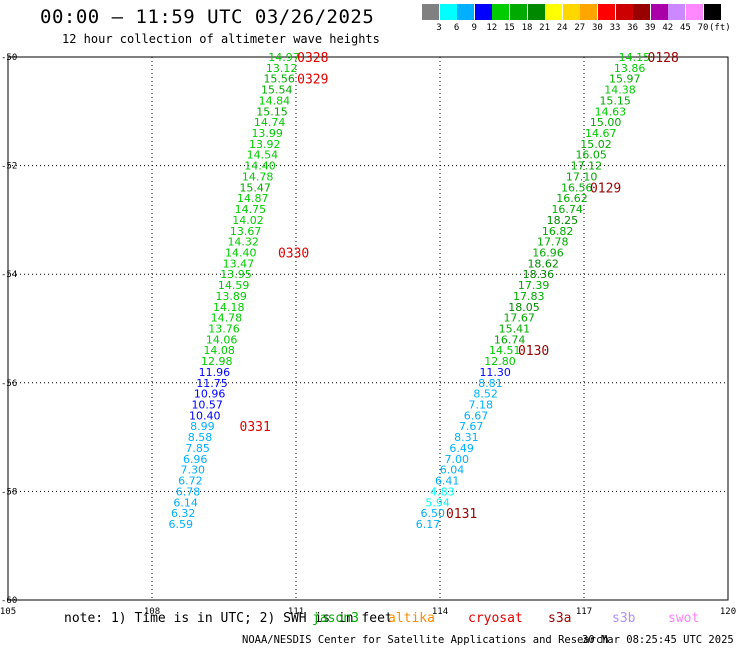 The height and width of the screenshot is (650, 740). Describe the element at coordinates (509, 28) in the screenshot. I see `legend-label: 15` at that location.